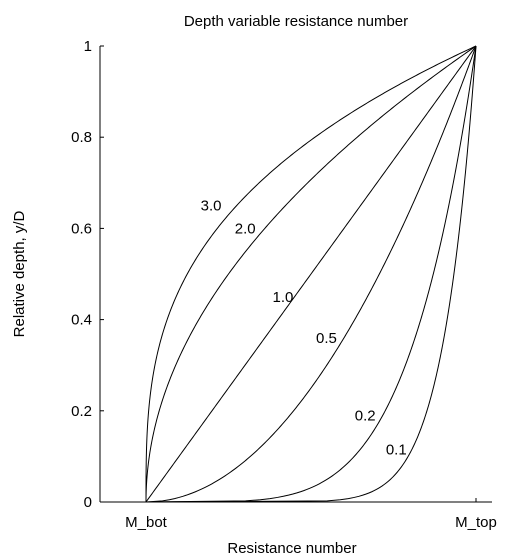 This screenshot has width=507, height=557. Describe the element at coordinates (283, 297) in the screenshot. I see `curve-annotation: 1.0` at that location.